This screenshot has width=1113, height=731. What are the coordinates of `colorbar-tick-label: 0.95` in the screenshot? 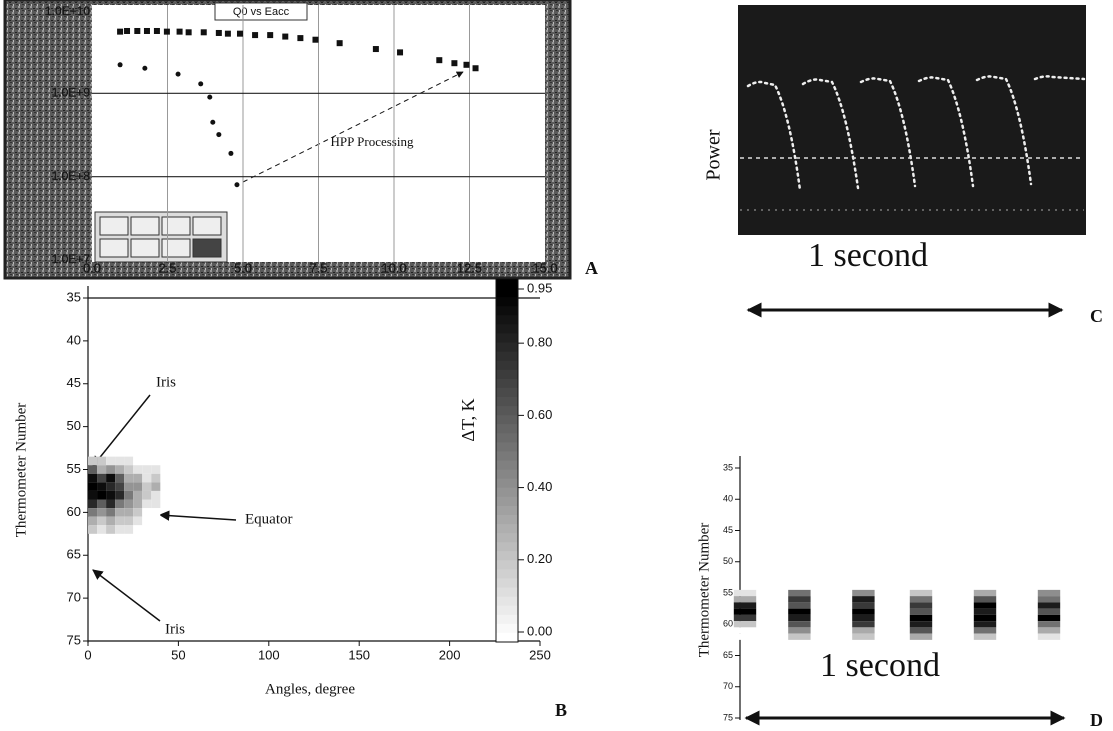 It's located at (539, 287).